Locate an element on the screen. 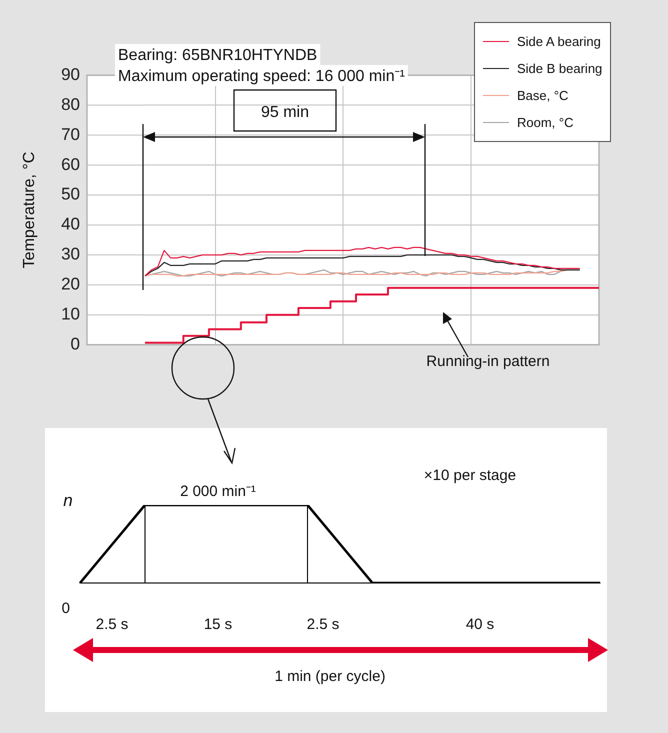  y-tick-label: 20 is located at coordinates (70, 284).